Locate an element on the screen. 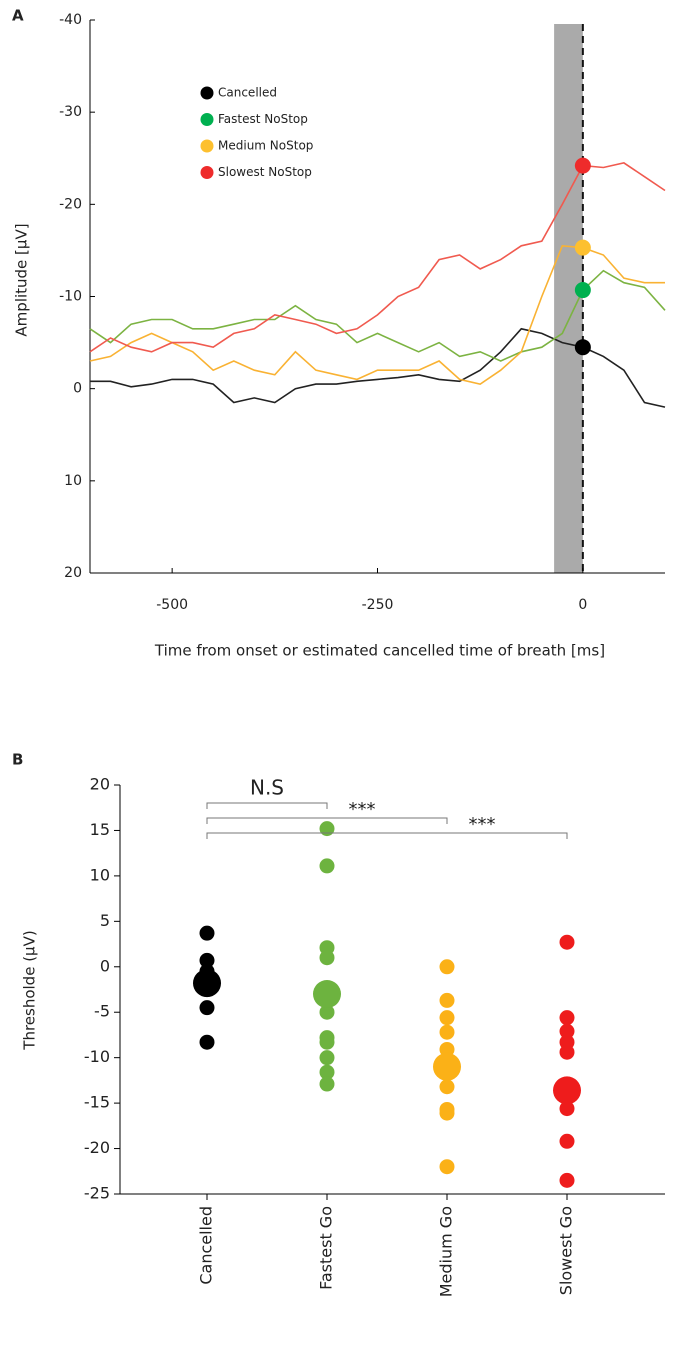 Image resolution: width=675 pixels, height=1367 pixels. legend-label: Medium NoStop is located at coordinates (265, 146).